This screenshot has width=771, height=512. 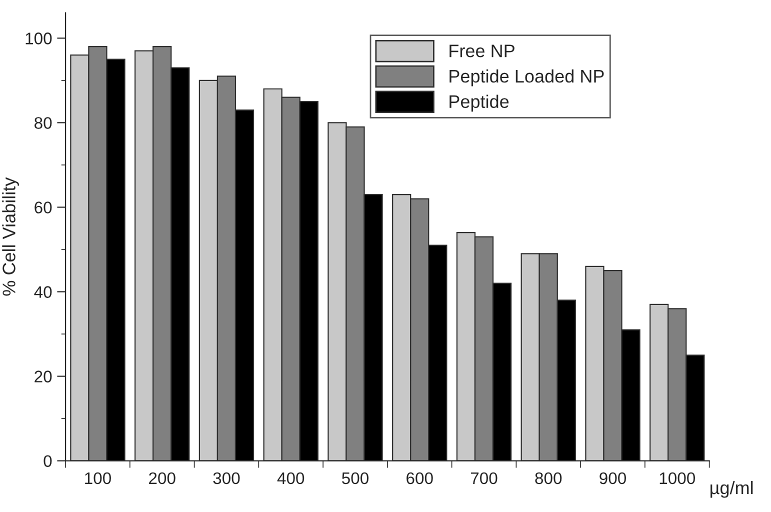 I want to click on x-tick-label: 300, so click(x=226, y=478).